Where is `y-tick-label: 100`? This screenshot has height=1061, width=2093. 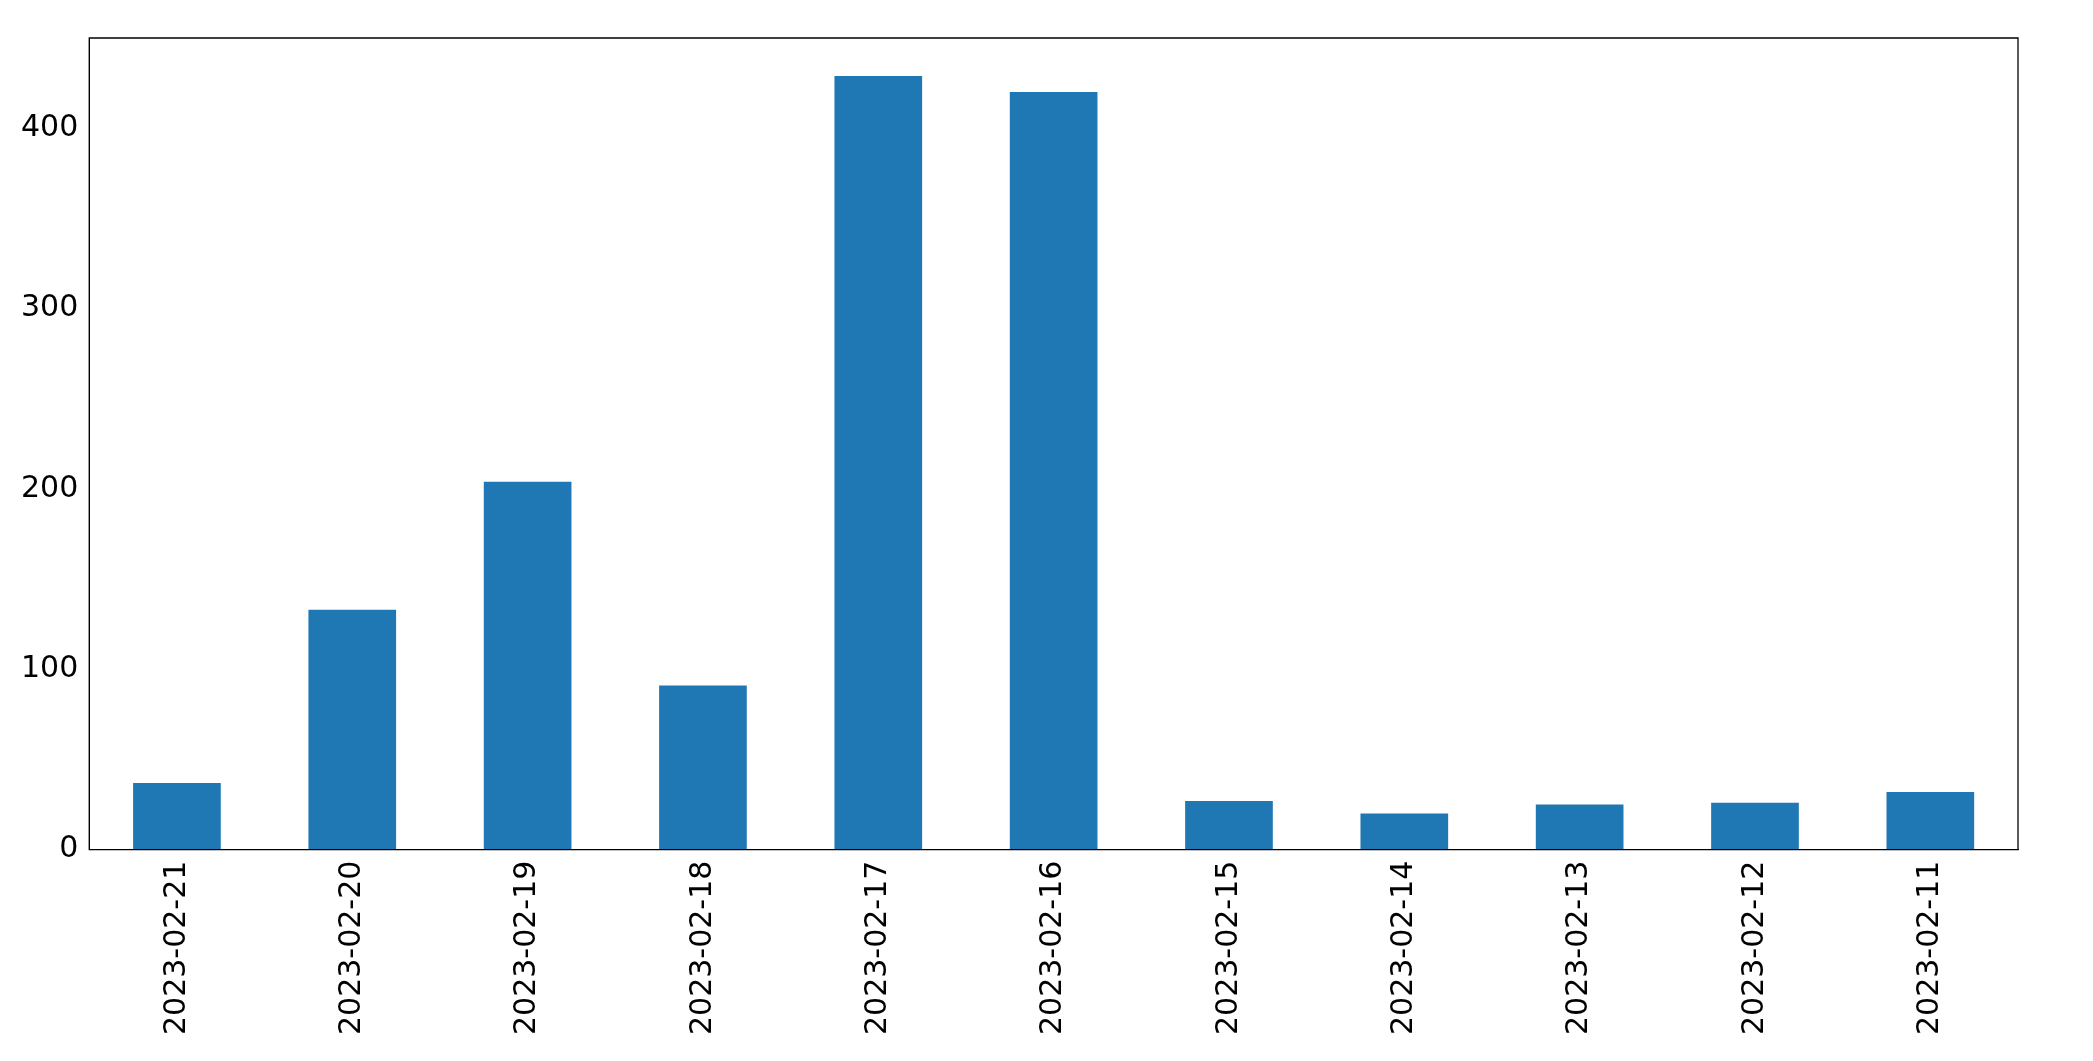
y-tick-label: 100 is located at coordinates (50, 667).